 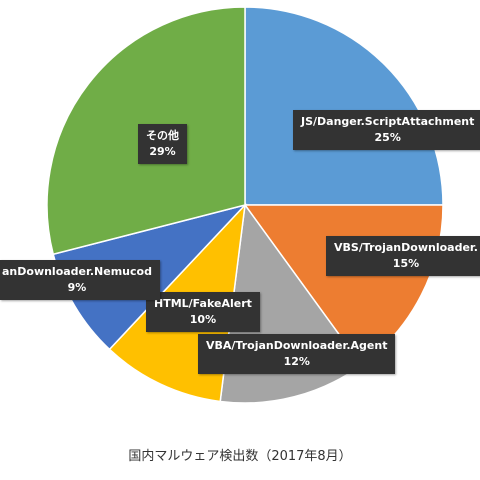 I want to click on slice-label-vbs-name: VBS/TrojanDownloader., so click(x=406, y=247).